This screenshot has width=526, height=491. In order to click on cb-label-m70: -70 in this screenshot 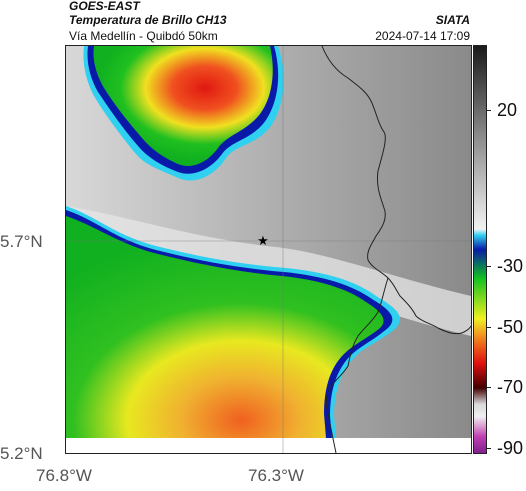, I will do `click(510, 387)`.